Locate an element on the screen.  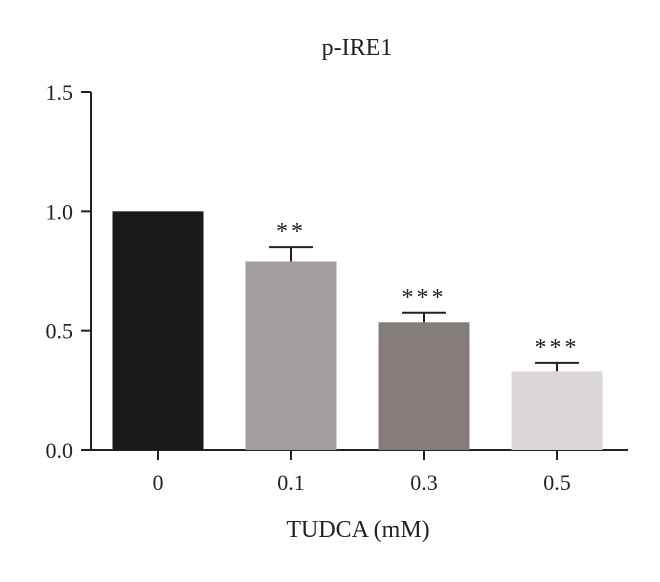
significance-label: ** is located at coordinates (291, 232).